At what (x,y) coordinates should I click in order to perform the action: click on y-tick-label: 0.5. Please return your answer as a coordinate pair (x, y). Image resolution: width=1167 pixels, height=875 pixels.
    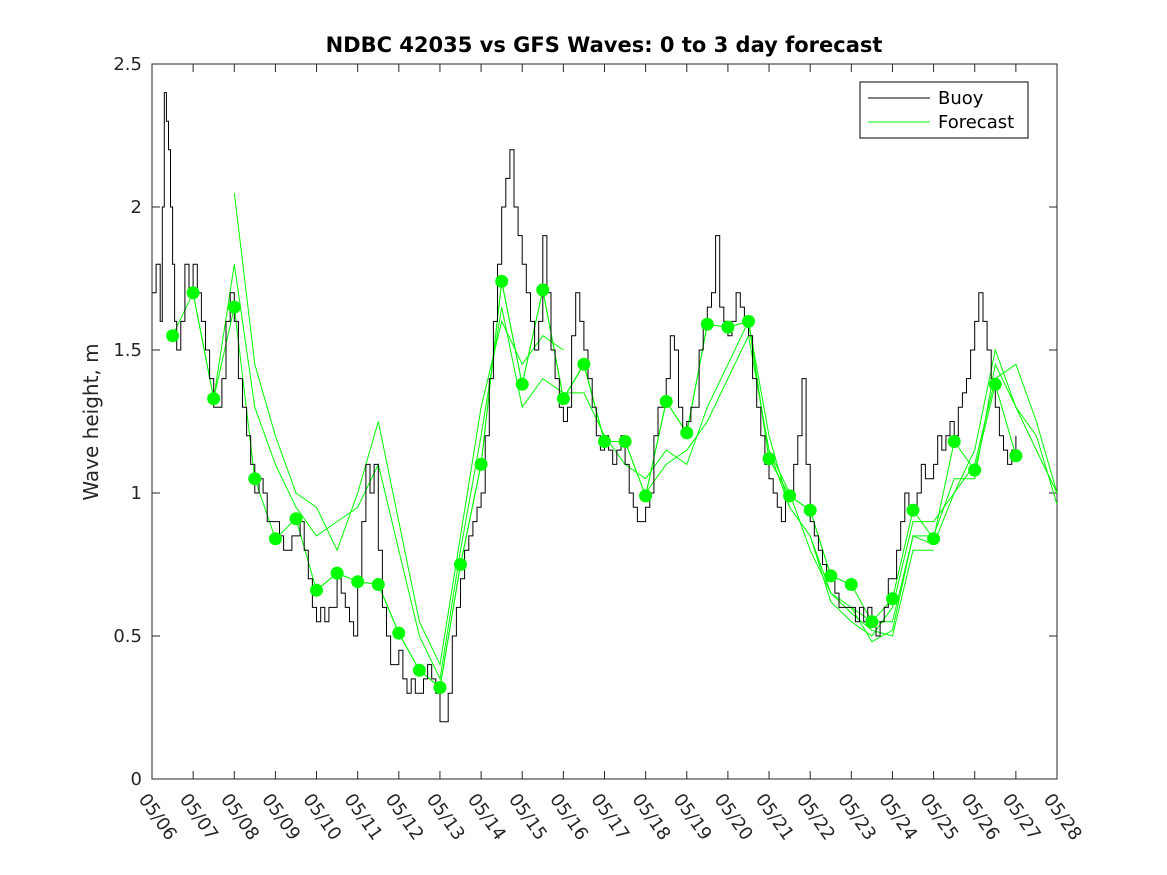
    Looking at the image, I should click on (127, 636).